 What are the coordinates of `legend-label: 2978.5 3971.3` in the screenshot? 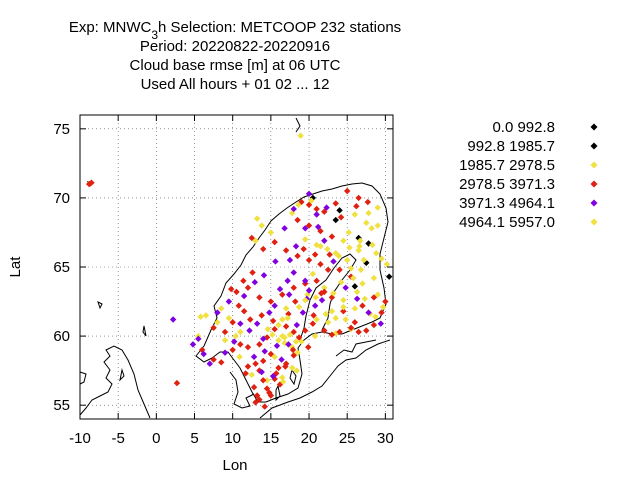 It's located at (507, 184).